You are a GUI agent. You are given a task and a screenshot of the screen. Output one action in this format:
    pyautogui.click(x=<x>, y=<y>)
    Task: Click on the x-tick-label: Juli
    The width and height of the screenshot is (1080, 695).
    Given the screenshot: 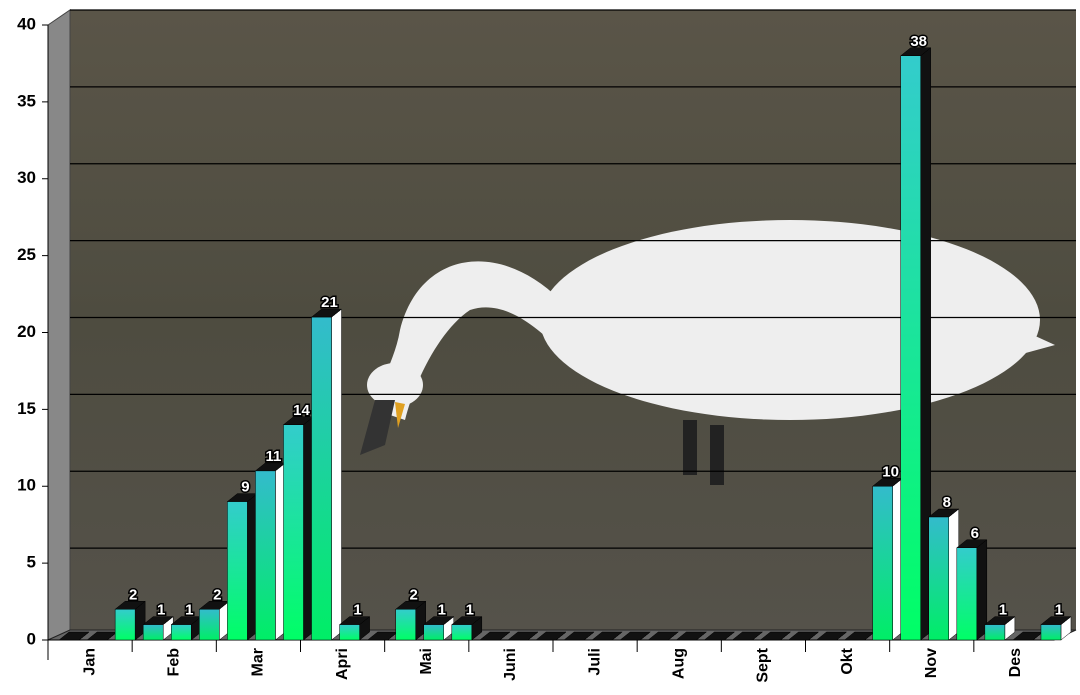 What is the action you would take?
    pyautogui.click(x=594, y=662)
    